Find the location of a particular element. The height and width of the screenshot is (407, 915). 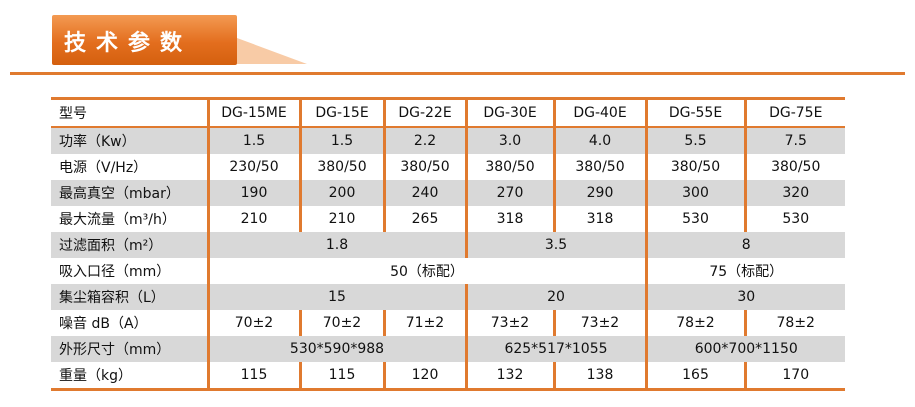

value-cell: 300 is located at coordinates (694, 193).